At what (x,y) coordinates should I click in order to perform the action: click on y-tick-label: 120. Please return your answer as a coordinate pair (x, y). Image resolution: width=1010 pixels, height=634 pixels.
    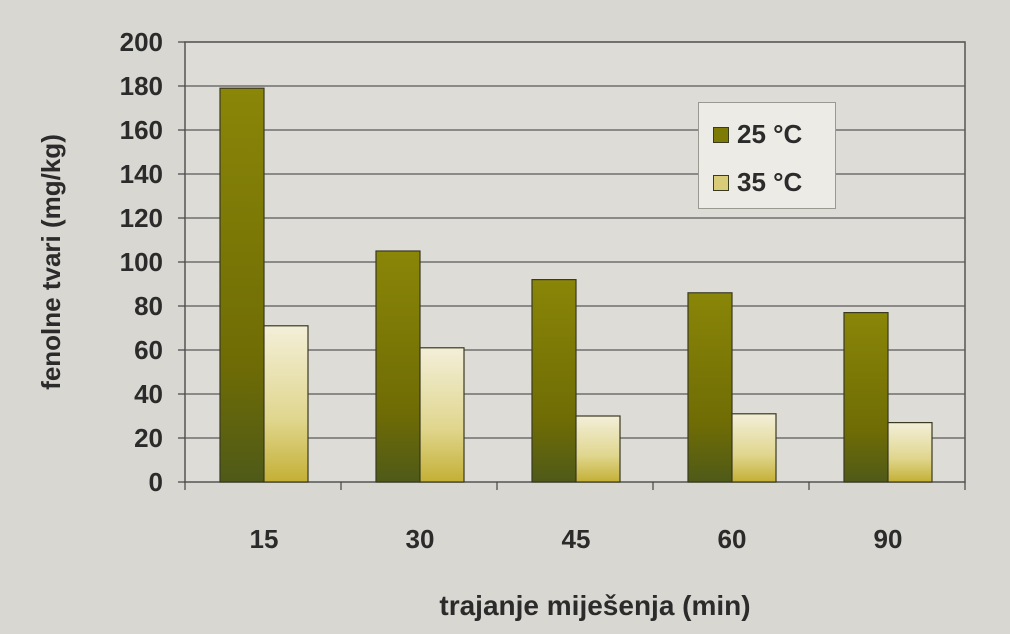
    Looking at the image, I should click on (141, 218).